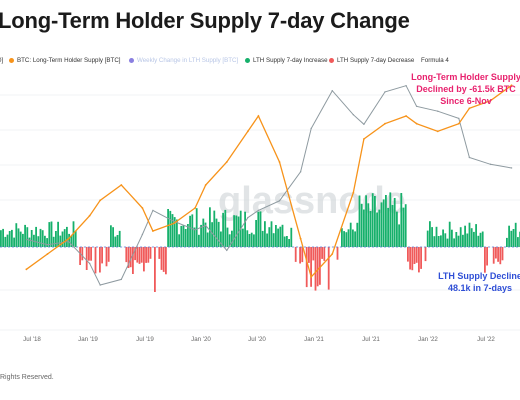 This screenshot has width=520, height=400. What do you see at coordinates (2, 60) in the screenshot?
I see `legend-label-0: 0]` at bounding box center [2, 60].